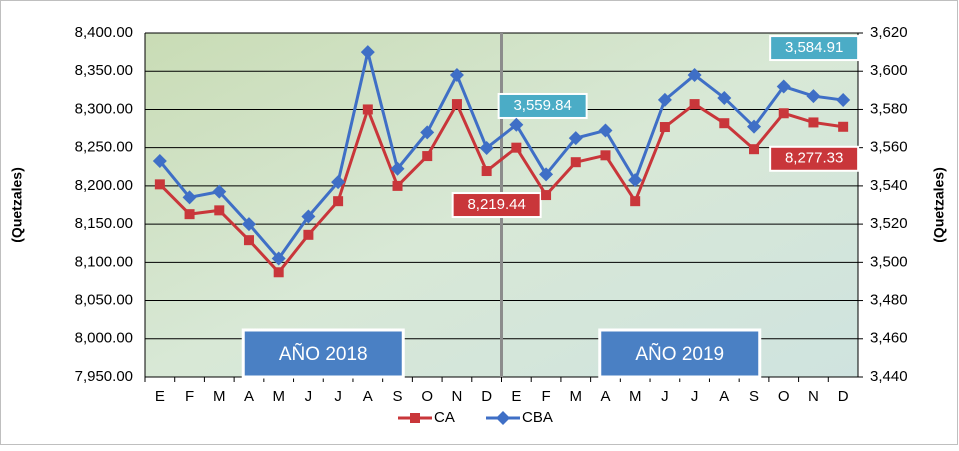  I want to click on y-axis-label: (Quetzales), so click(17, 204).